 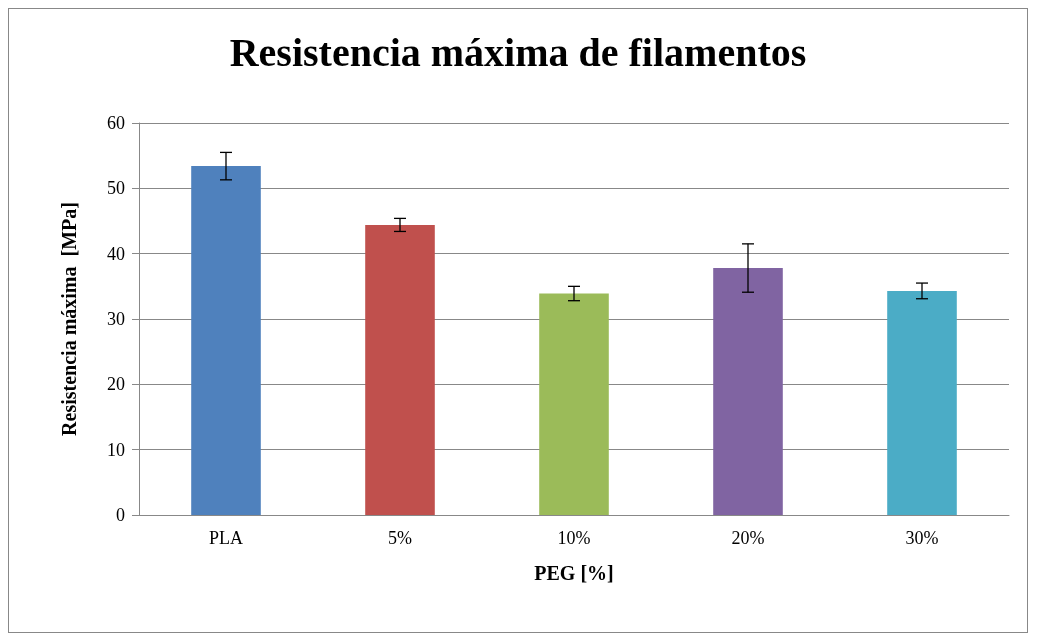 What do you see at coordinates (116, 319) in the screenshot?
I see `y-tick-label: 30` at bounding box center [116, 319].